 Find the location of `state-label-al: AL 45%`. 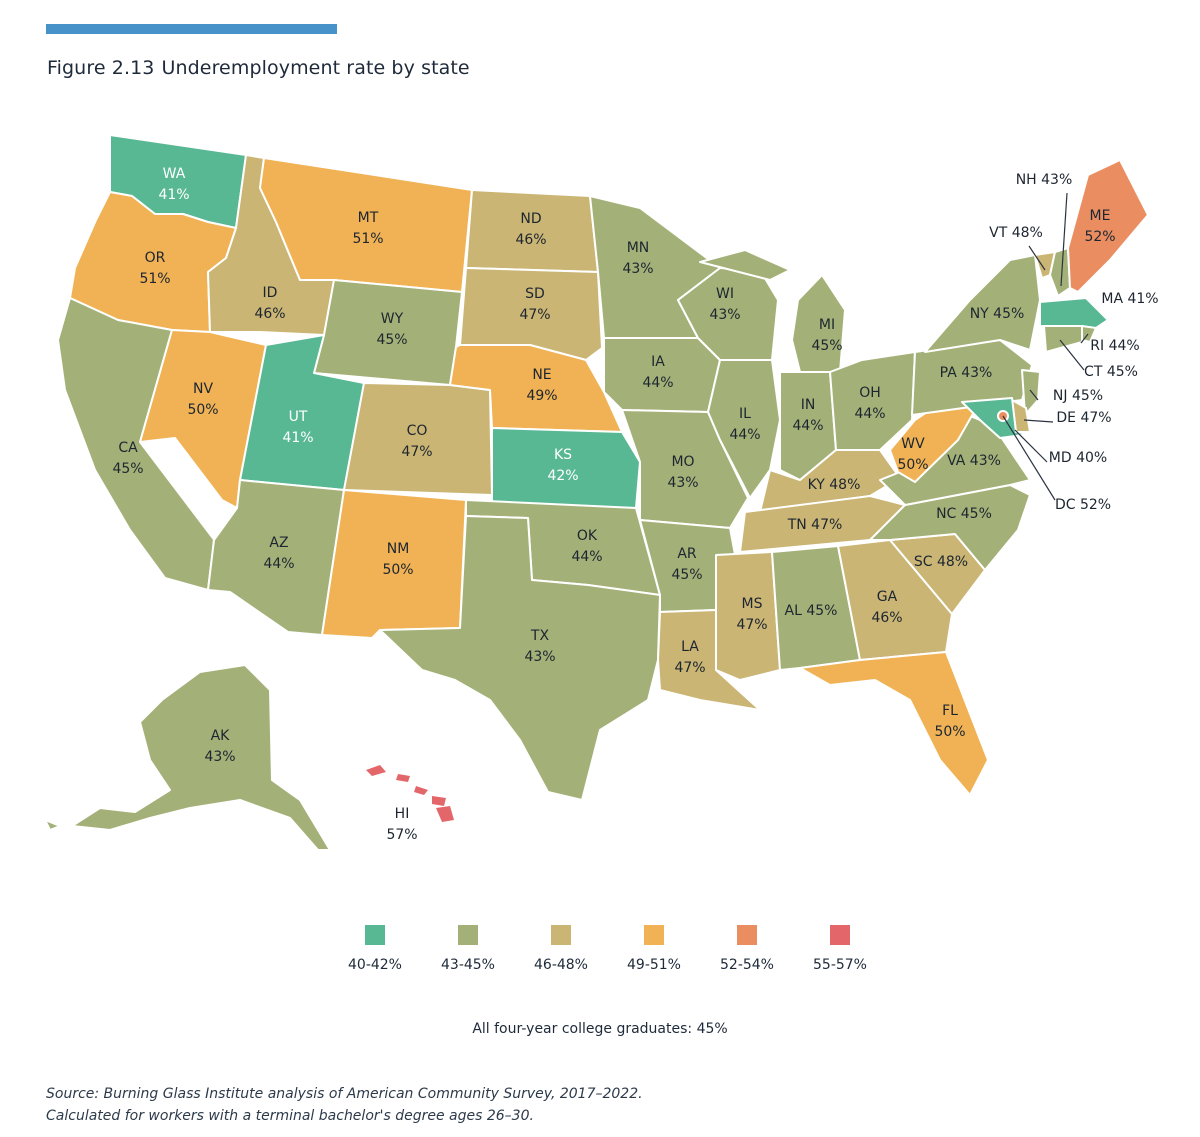

state-label-al: AL 45% is located at coordinates (811, 611).